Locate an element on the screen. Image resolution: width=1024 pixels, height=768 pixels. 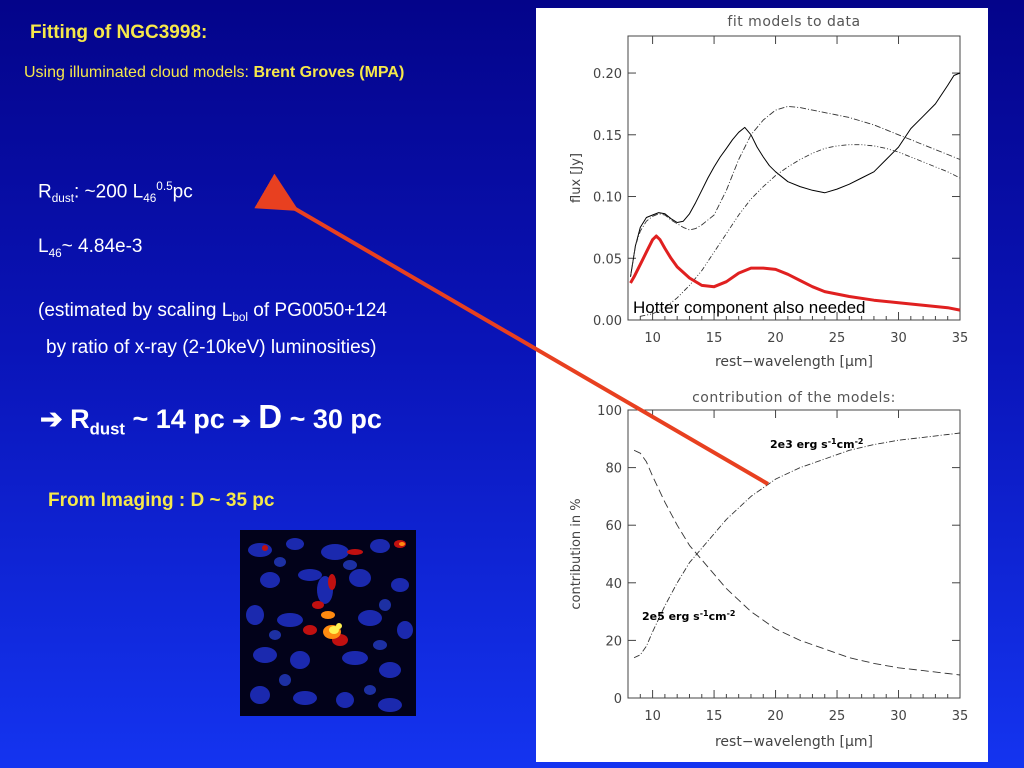
chart2-xtick-label: 25 is located at coordinates (837, 716).